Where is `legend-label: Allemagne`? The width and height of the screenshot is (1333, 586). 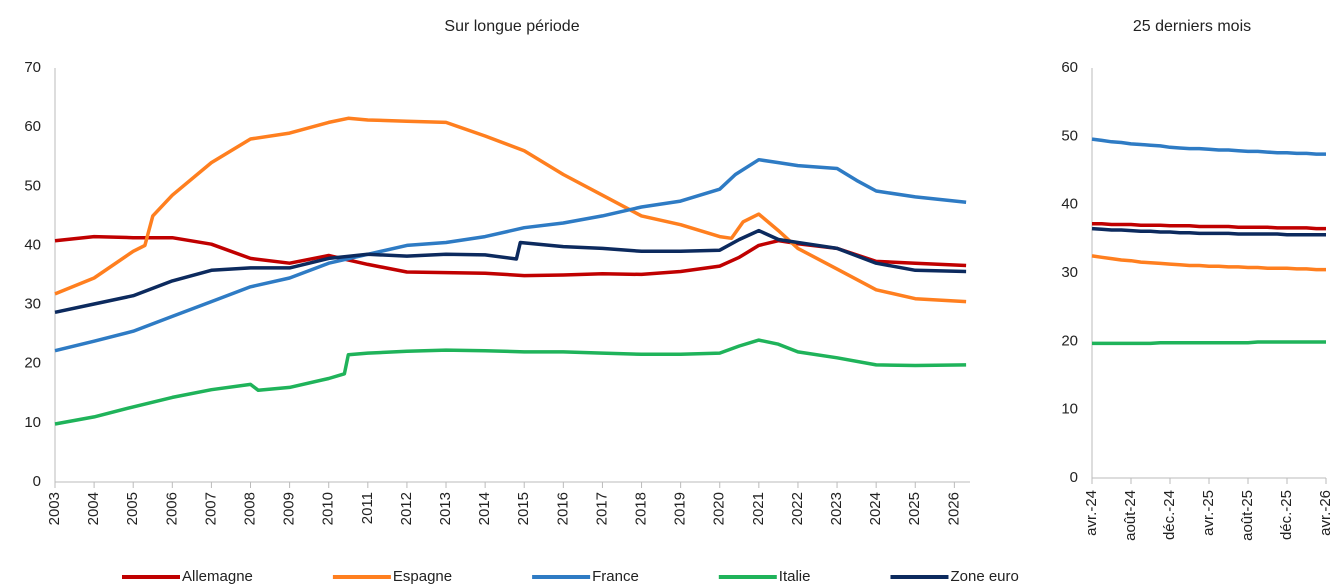
legend-label: Allemagne is located at coordinates (217, 576).